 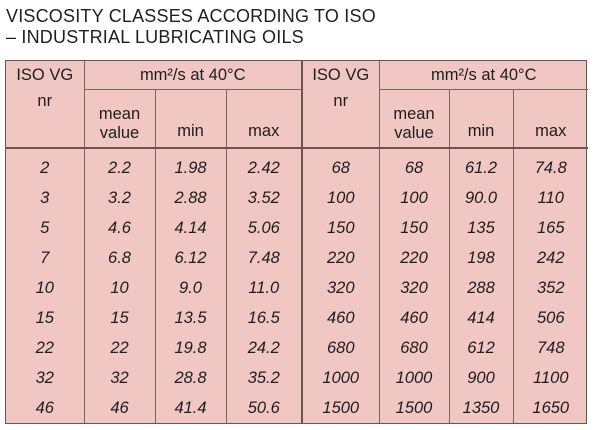 What do you see at coordinates (414, 165) in the screenshot?
I see `cell-mean-right: 68` at bounding box center [414, 165].